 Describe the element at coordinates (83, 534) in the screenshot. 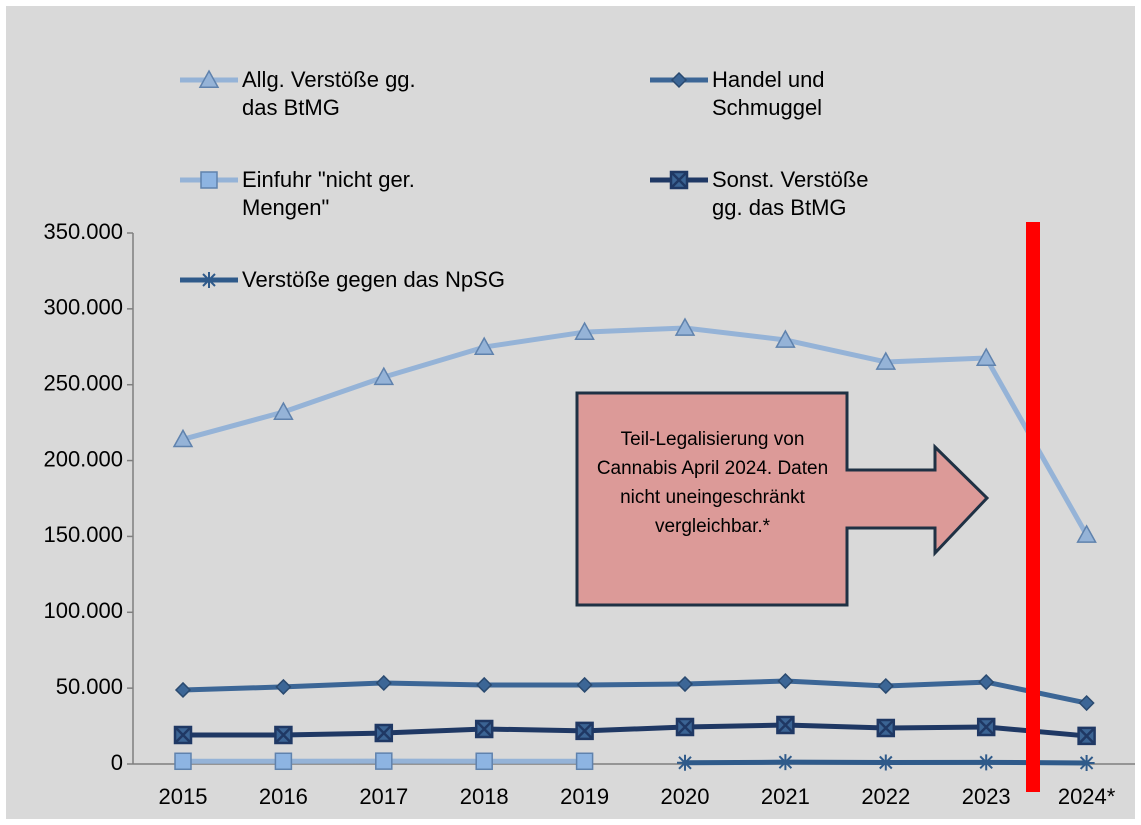

I see `y-tick-label: 150.000` at that location.